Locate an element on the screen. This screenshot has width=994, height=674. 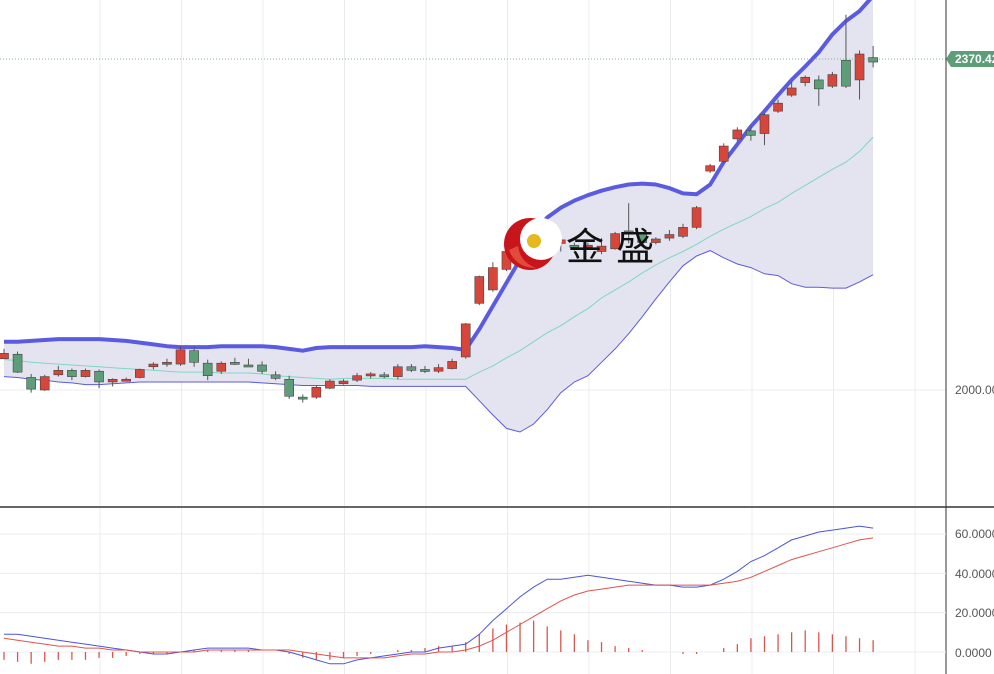
indicator-tick-label: 40.0000 is located at coordinates (974, 574).